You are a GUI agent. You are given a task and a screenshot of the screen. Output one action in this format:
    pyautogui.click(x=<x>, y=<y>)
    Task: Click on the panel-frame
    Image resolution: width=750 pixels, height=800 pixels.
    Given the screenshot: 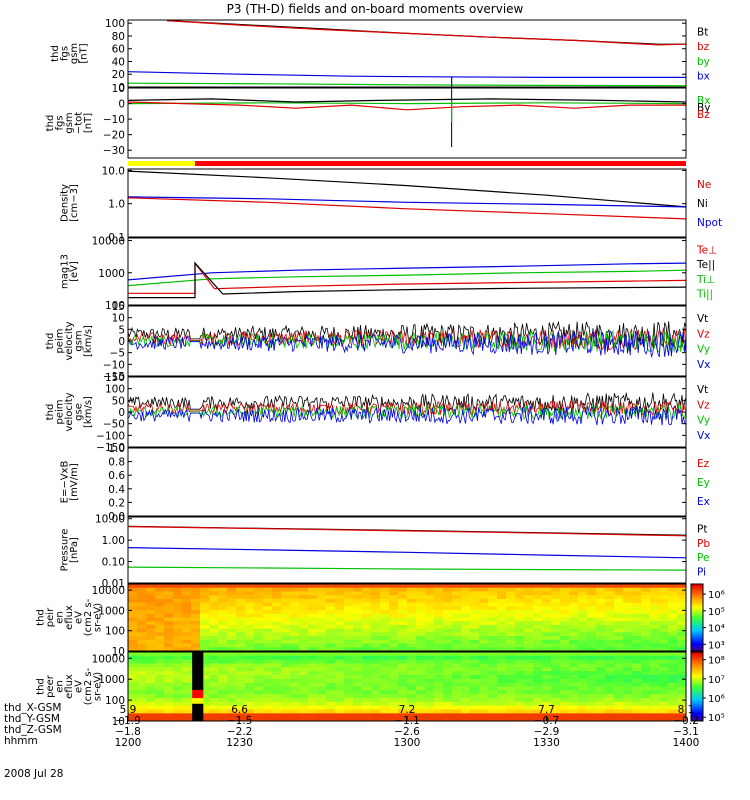 What is the action you would take?
    pyautogui.click(x=407, y=203)
    